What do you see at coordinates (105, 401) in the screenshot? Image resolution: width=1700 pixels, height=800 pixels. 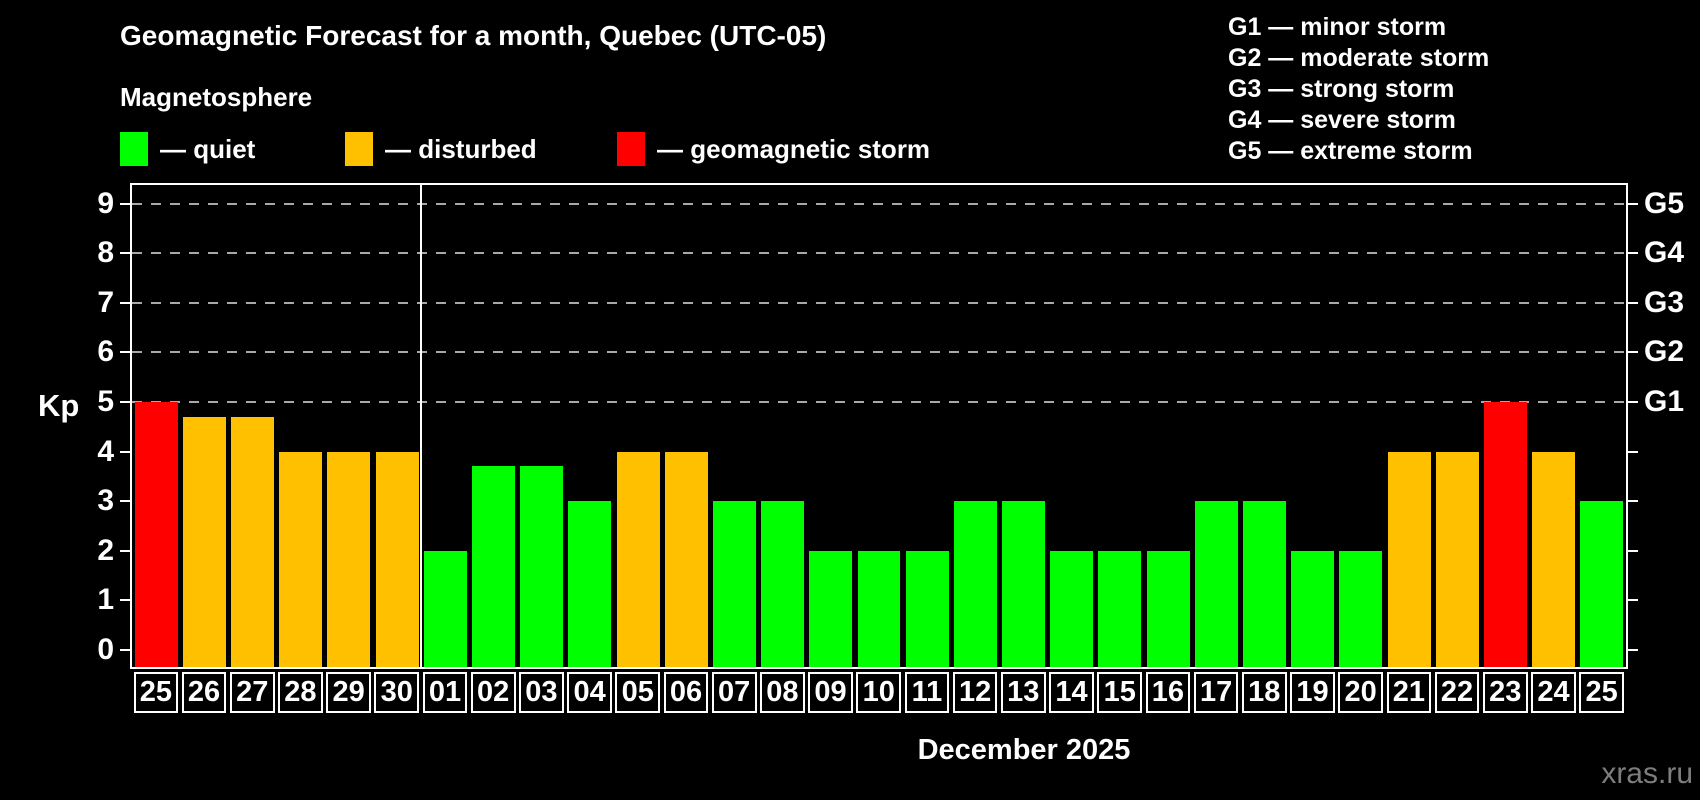 I see `y-tick-label: 5` at bounding box center [105, 401].